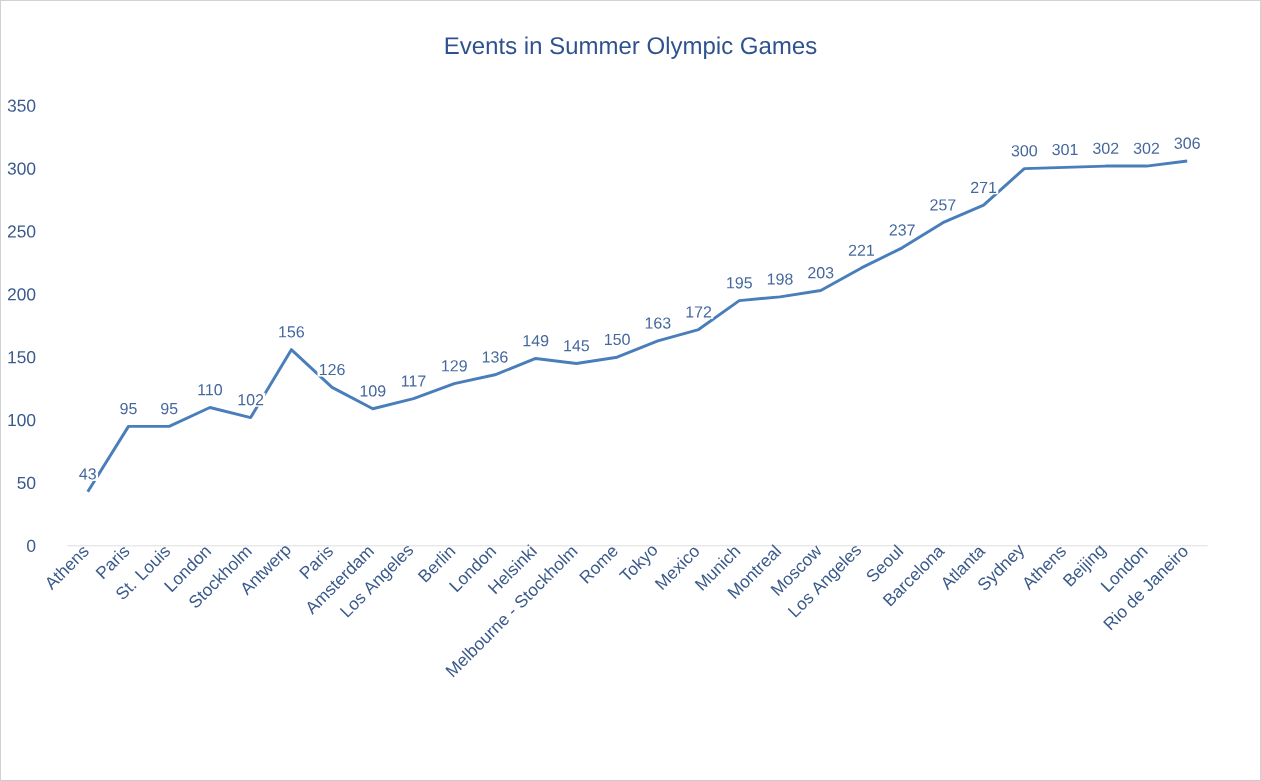 This screenshot has width=1261, height=781. What do you see at coordinates (495, 357) in the screenshot?
I see `data-label: 136` at bounding box center [495, 357].